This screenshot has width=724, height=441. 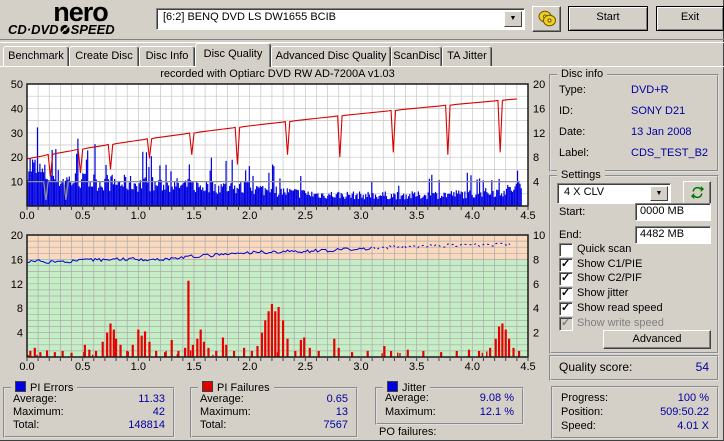 I want to click on y-axis-right-tick-label: 6, so click(x=536, y=285).